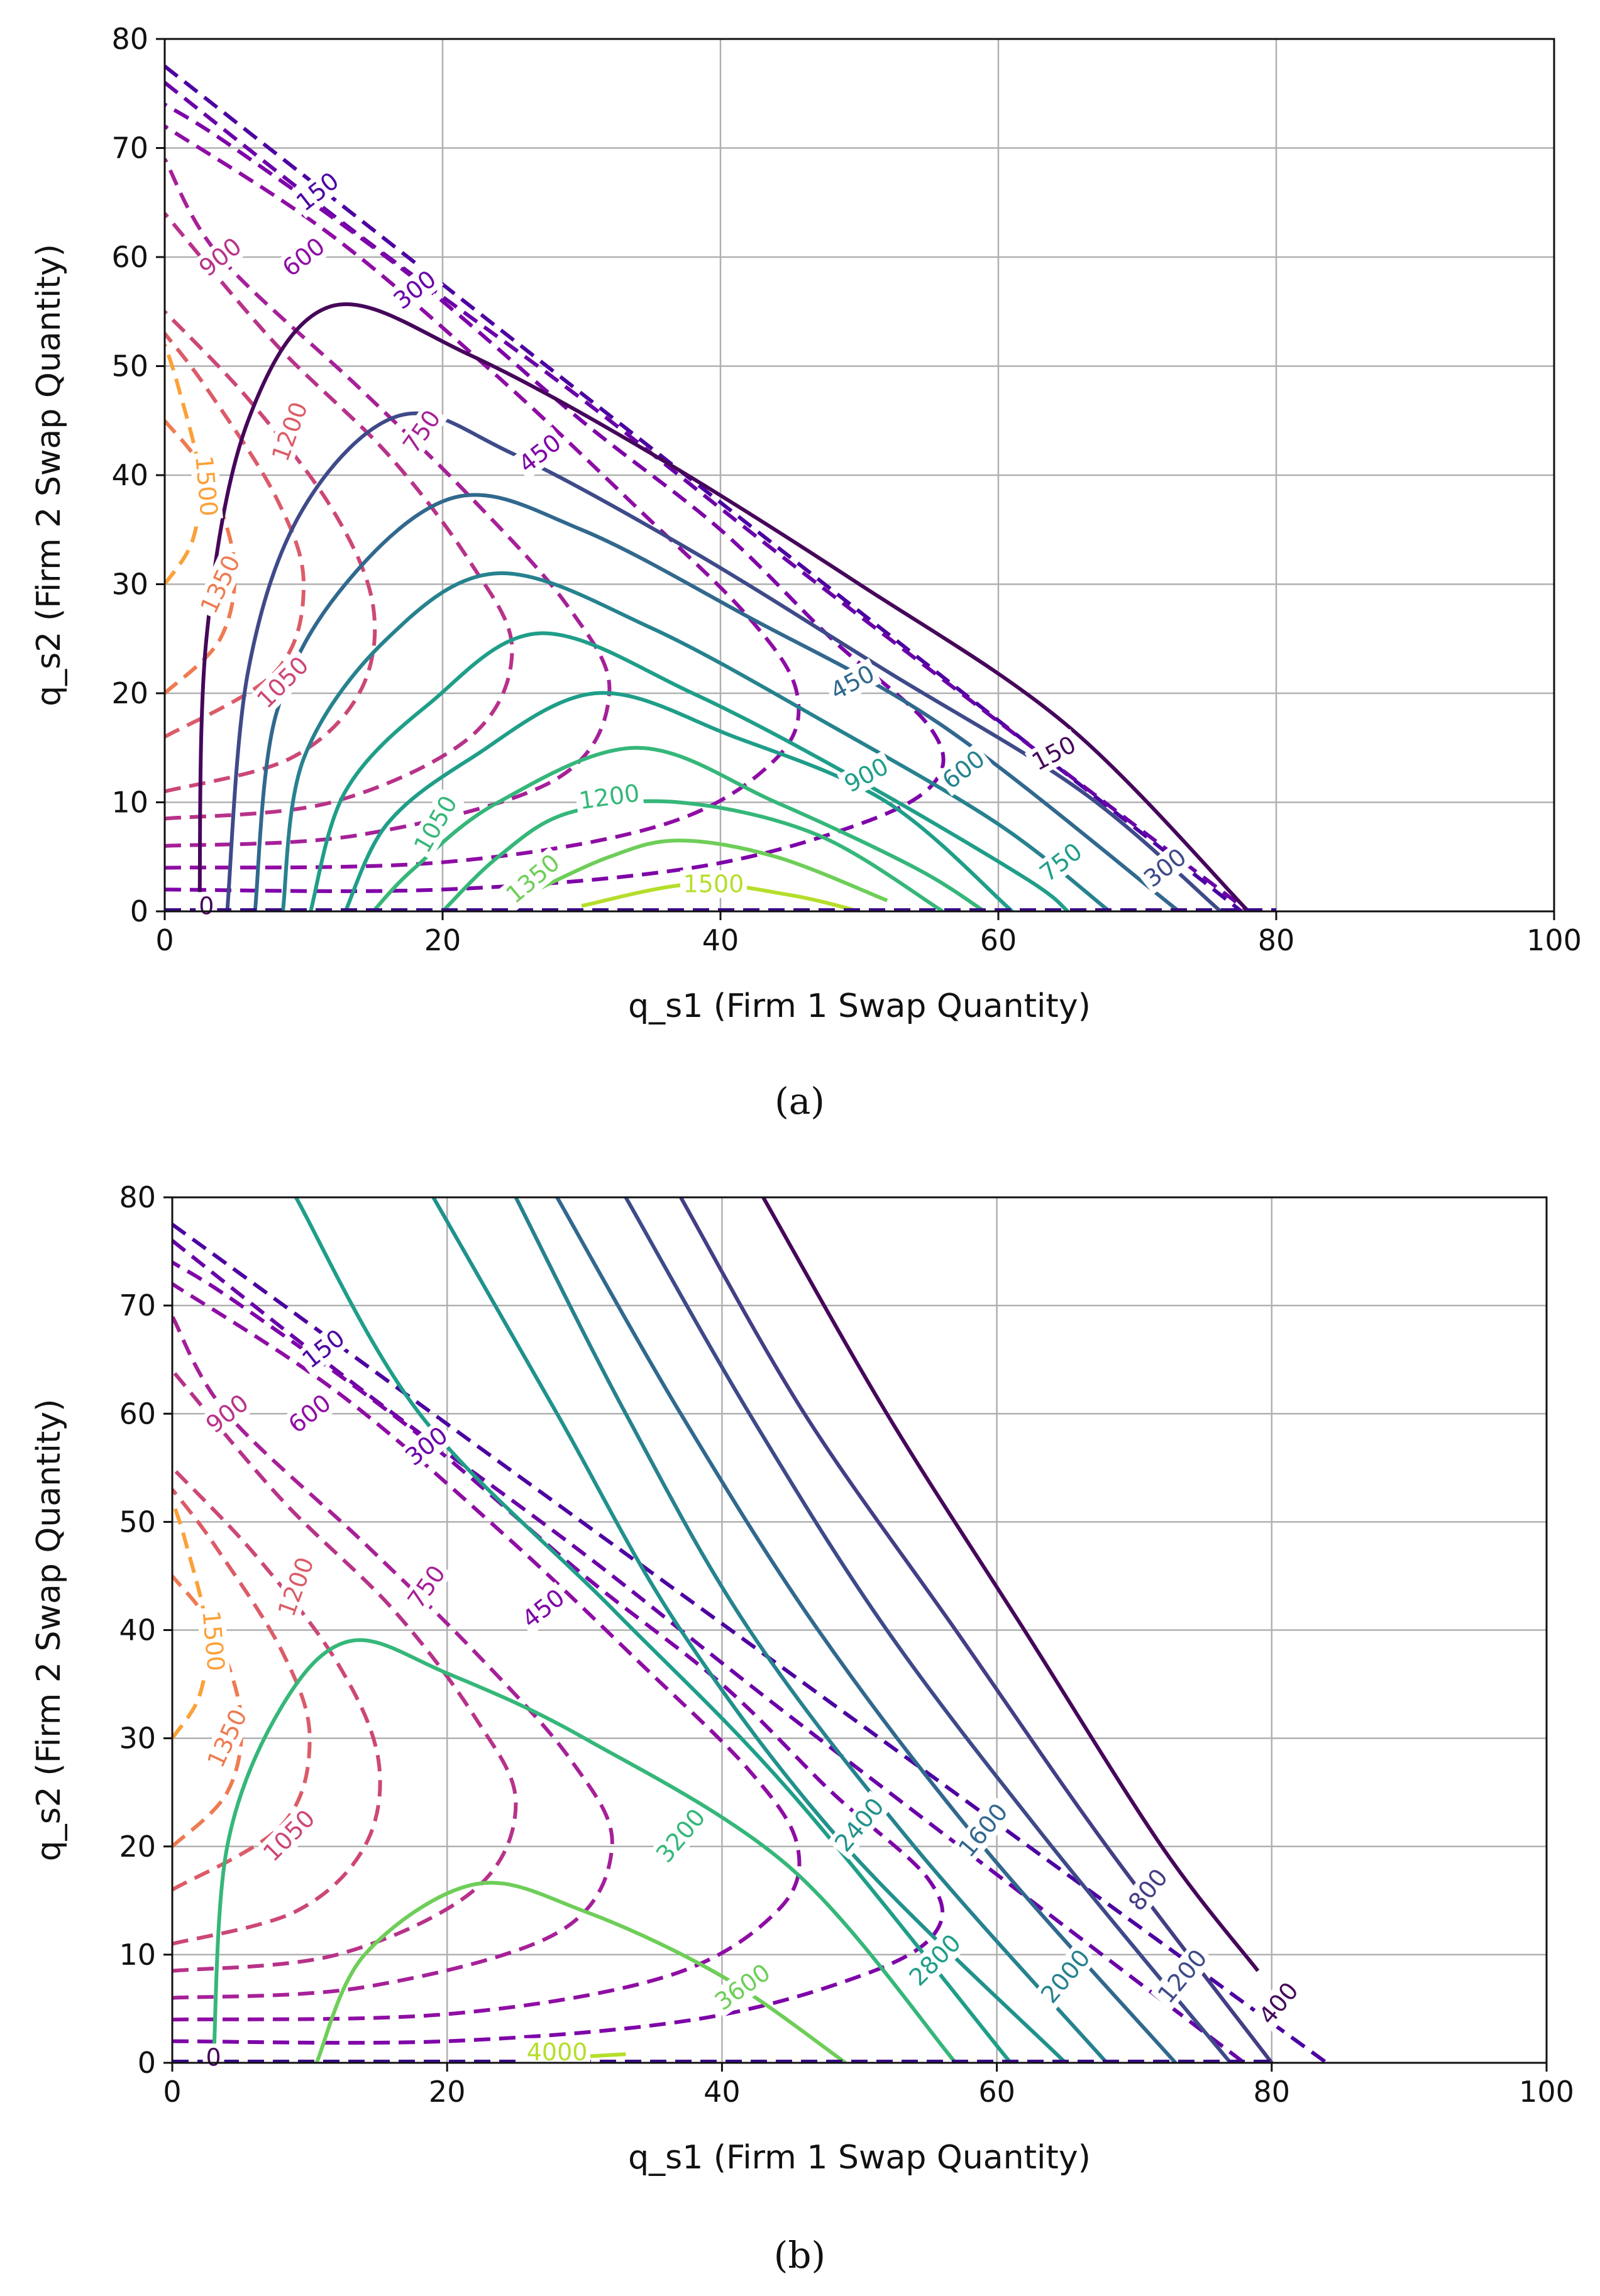  What do you see at coordinates (447, 2092) in the screenshot?
I see `panel-b-x-tick-label: 20` at bounding box center [447, 2092].